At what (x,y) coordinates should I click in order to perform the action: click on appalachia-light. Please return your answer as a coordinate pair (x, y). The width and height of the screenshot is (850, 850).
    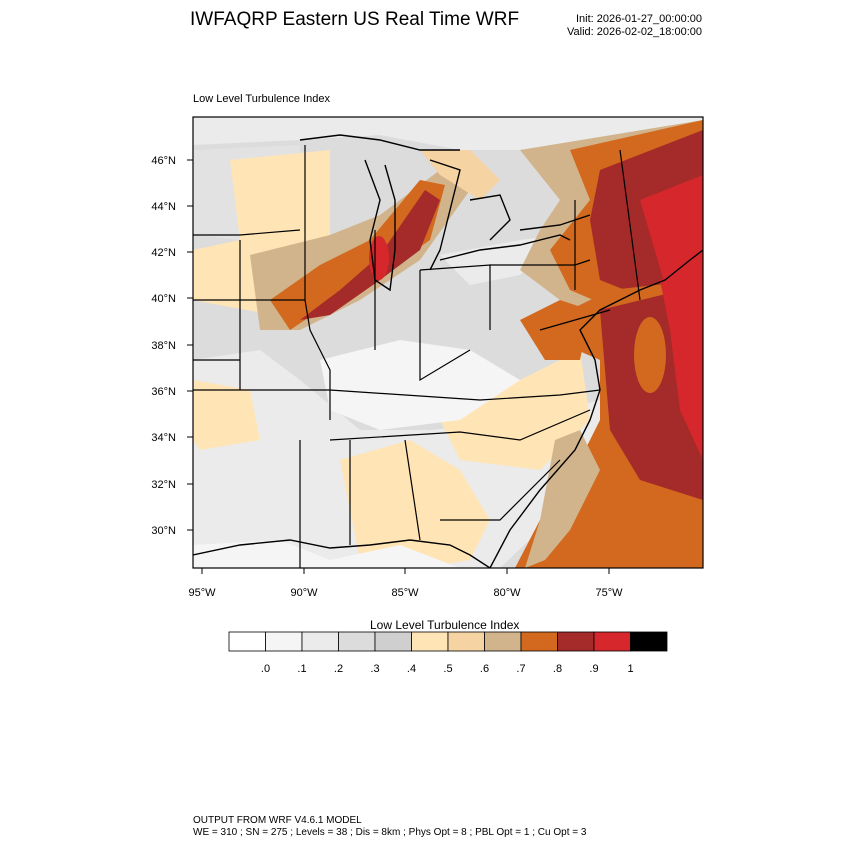
    Looking at the image, I should click on (420, 385).